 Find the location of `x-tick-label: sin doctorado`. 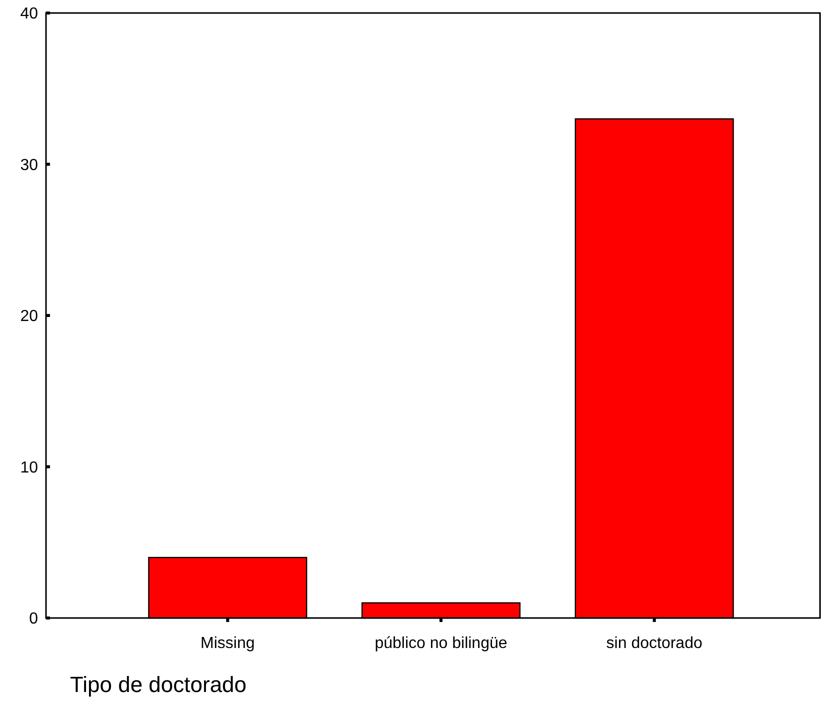

x-tick-label: sin doctorado is located at coordinates (654, 643).